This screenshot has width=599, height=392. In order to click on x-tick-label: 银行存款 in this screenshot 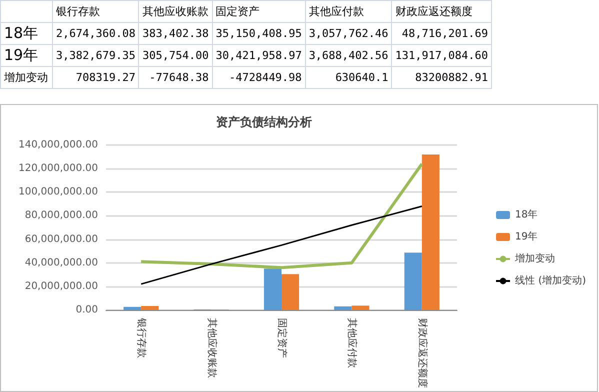, I will do `click(142, 337)`.